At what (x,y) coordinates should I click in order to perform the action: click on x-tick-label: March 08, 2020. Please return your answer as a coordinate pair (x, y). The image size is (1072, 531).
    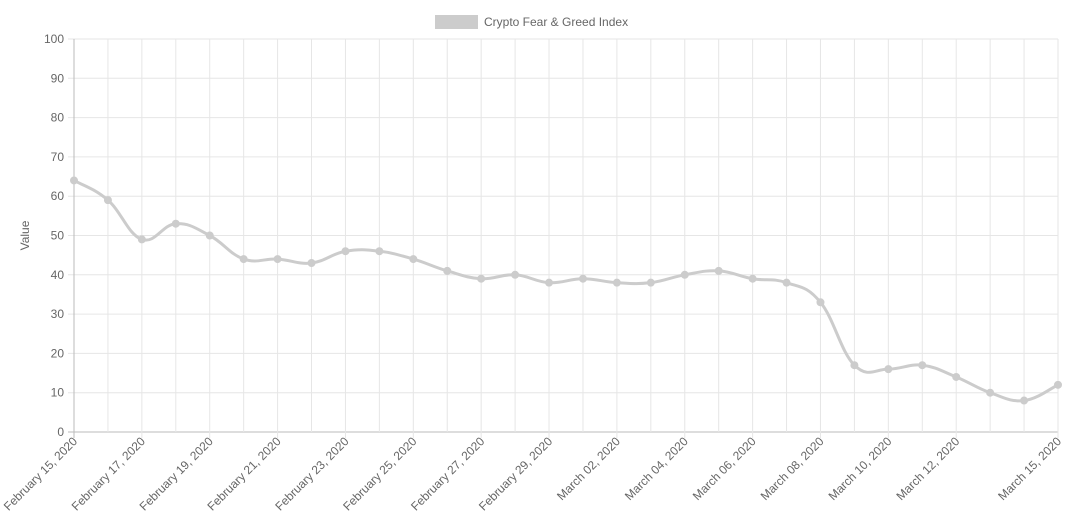
    Looking at the image, I should click on (792, 468).